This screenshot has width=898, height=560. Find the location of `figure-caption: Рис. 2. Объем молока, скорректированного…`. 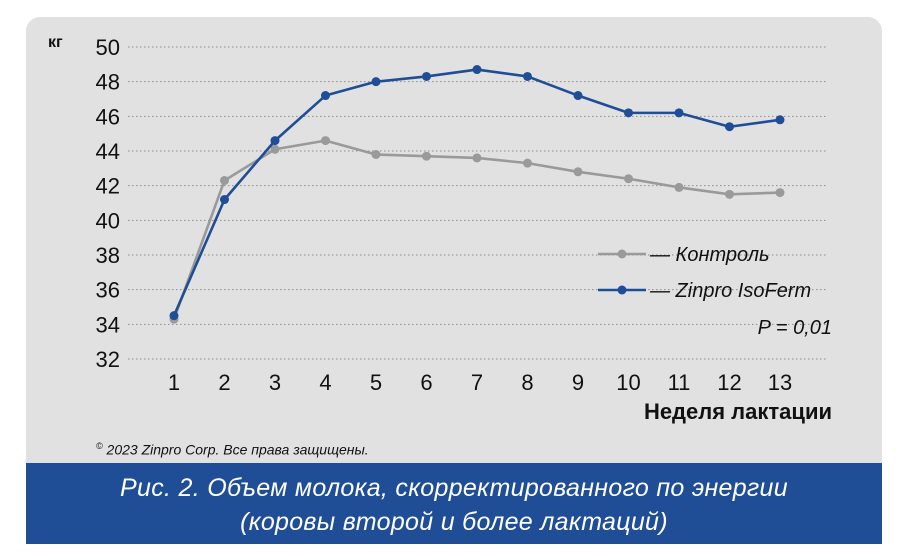

figure-caption: Рис. 2. Объем молока, скорректированного… is located at coordinates (454, 503).